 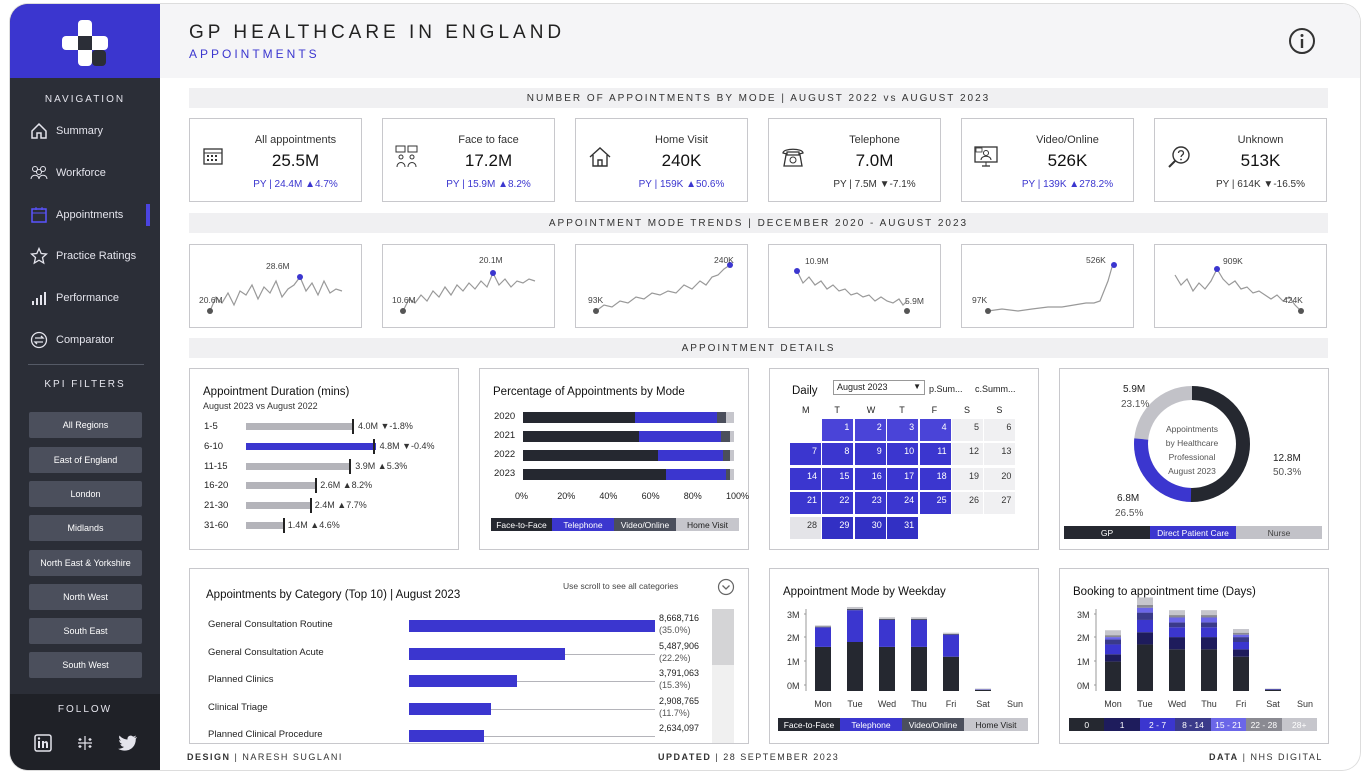 What do you see at coordinates (967, 430) in the screenshot?
I see `calendar-day-cell: 5` at bounding box center [967, 430].